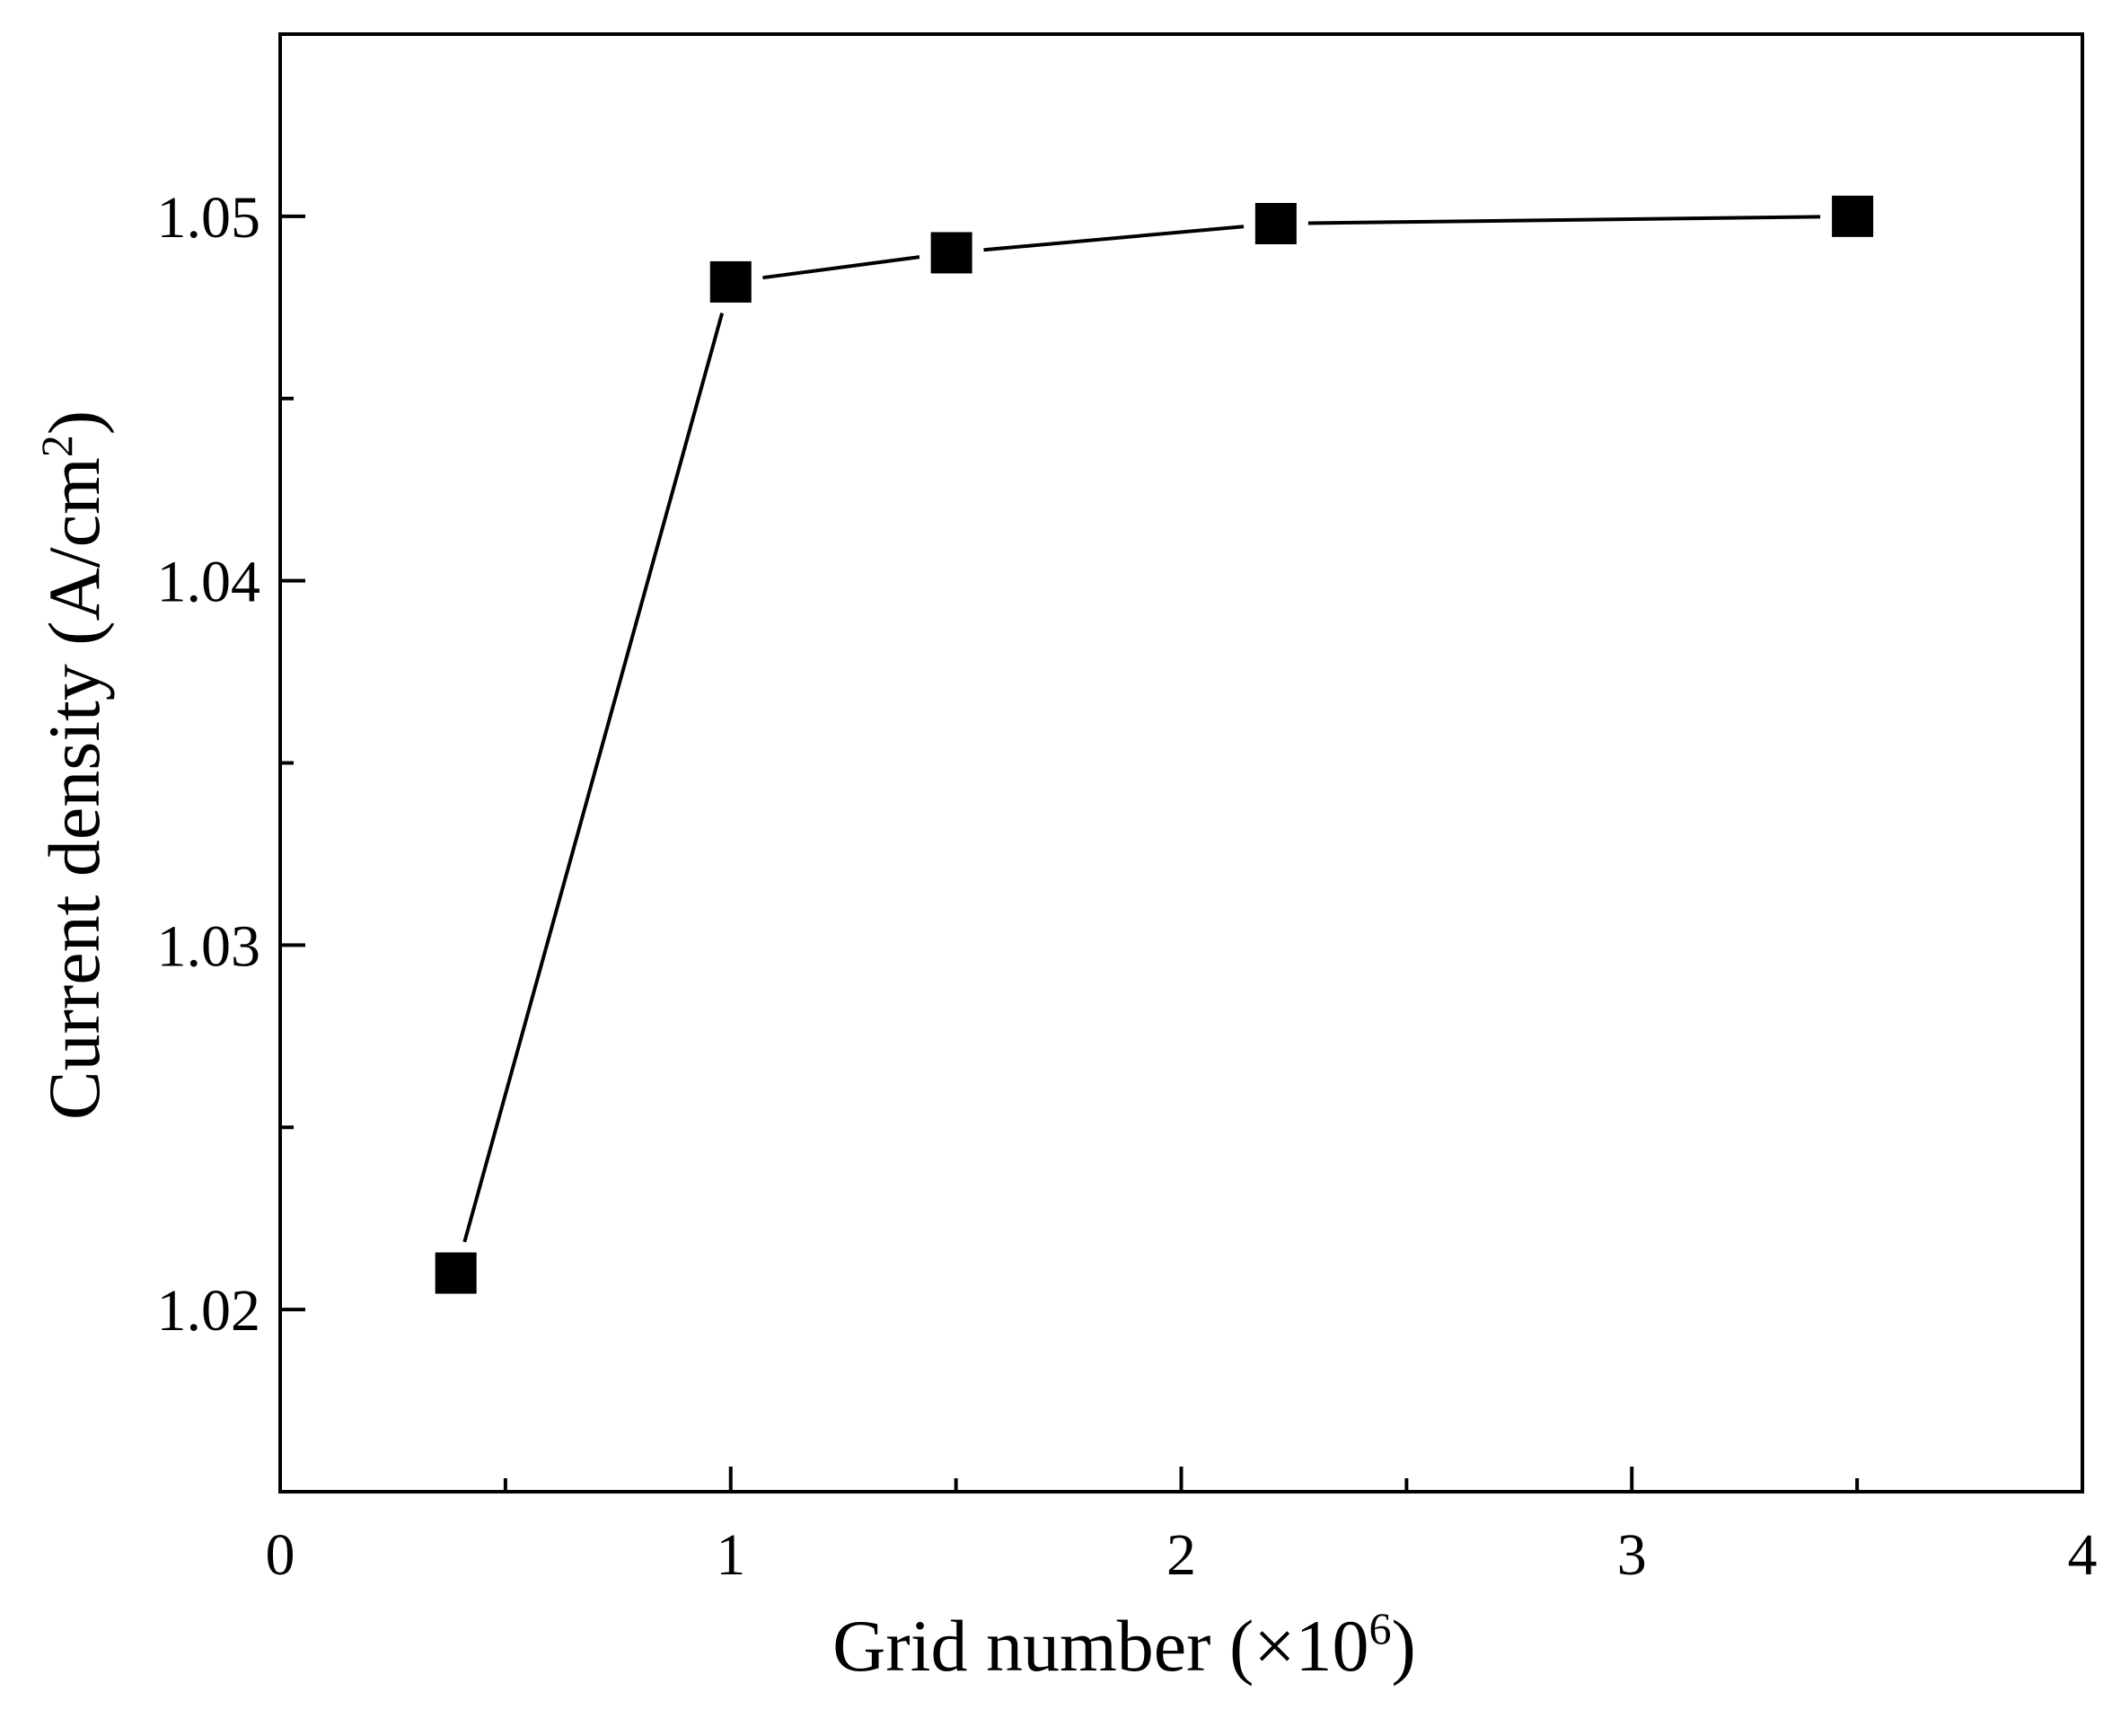  I want to click on x-tick-label: 4, so click(2083, 1555).